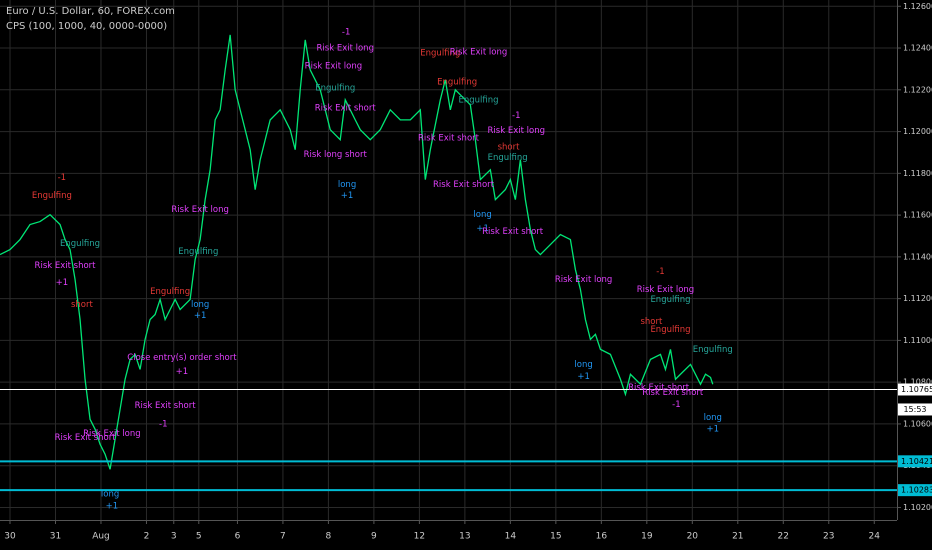 This screenshot has height=550, width=932. Describe the element at coordinates (917, 48) in the screenshot. I see `y-tick-label: 1.12400` at that location.